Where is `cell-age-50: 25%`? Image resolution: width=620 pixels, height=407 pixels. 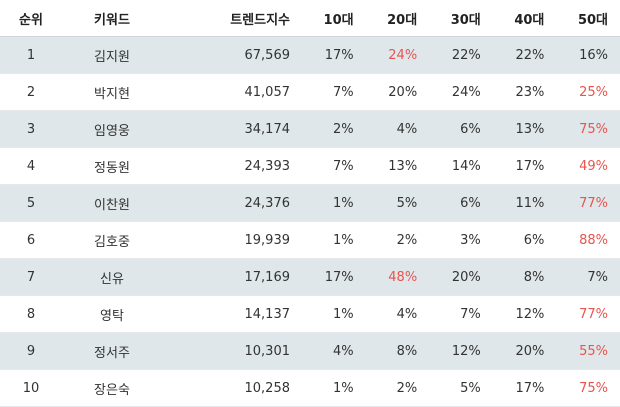
cell-age-50: 25% is located at coordinates (588, 92).